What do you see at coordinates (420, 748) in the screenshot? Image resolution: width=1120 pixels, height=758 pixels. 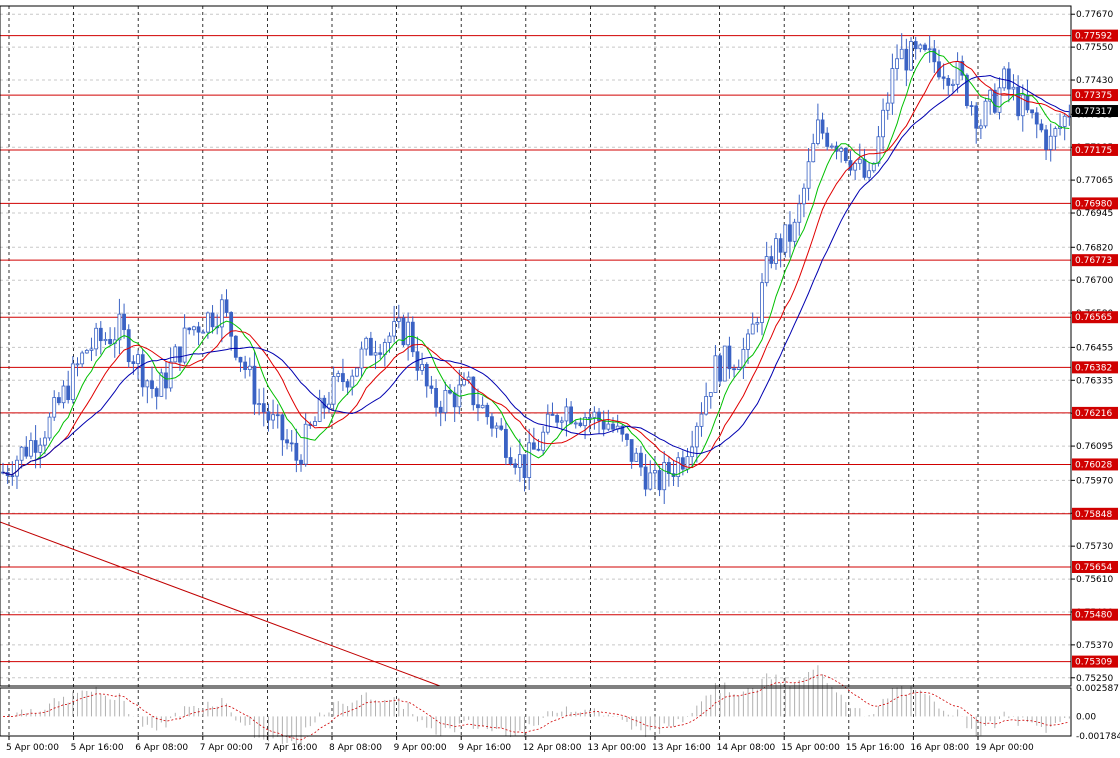 I see `x-tick-label-6: 9 Apr 00:00` at bounding box center [420, 748].